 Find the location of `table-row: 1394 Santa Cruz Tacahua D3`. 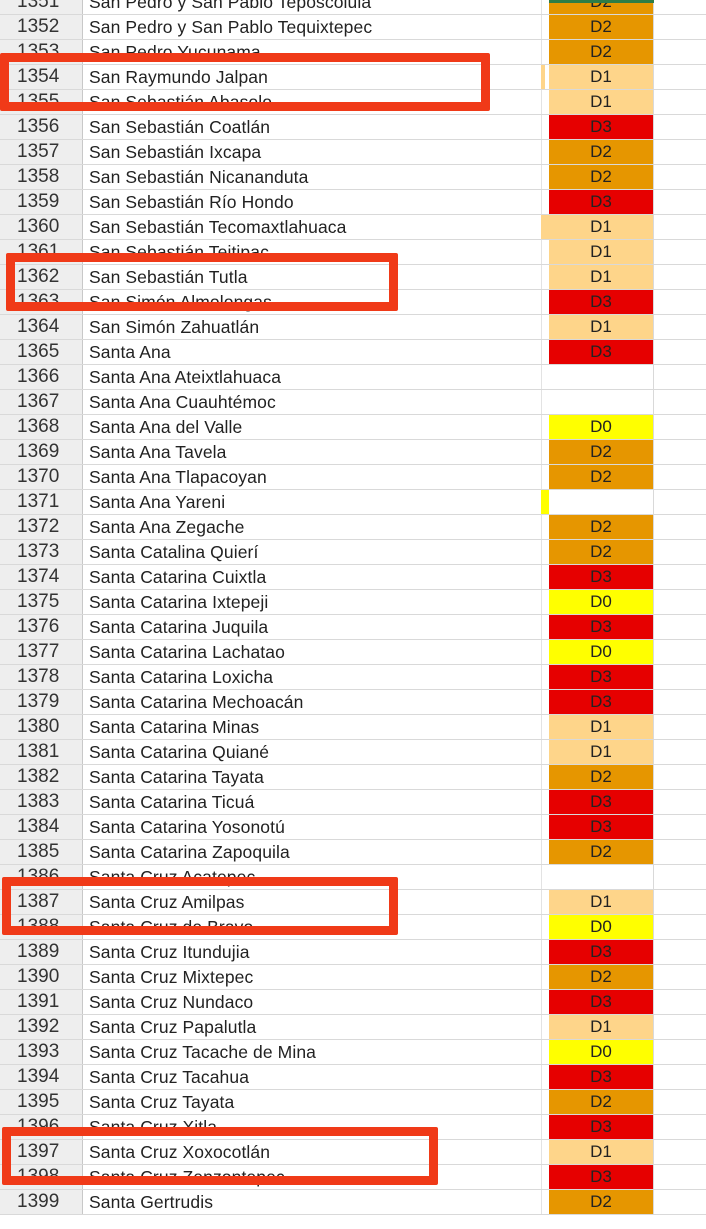

table-row: 1394 Santa Cruz Tacahua D3 is located at coordinates (353, 1077).